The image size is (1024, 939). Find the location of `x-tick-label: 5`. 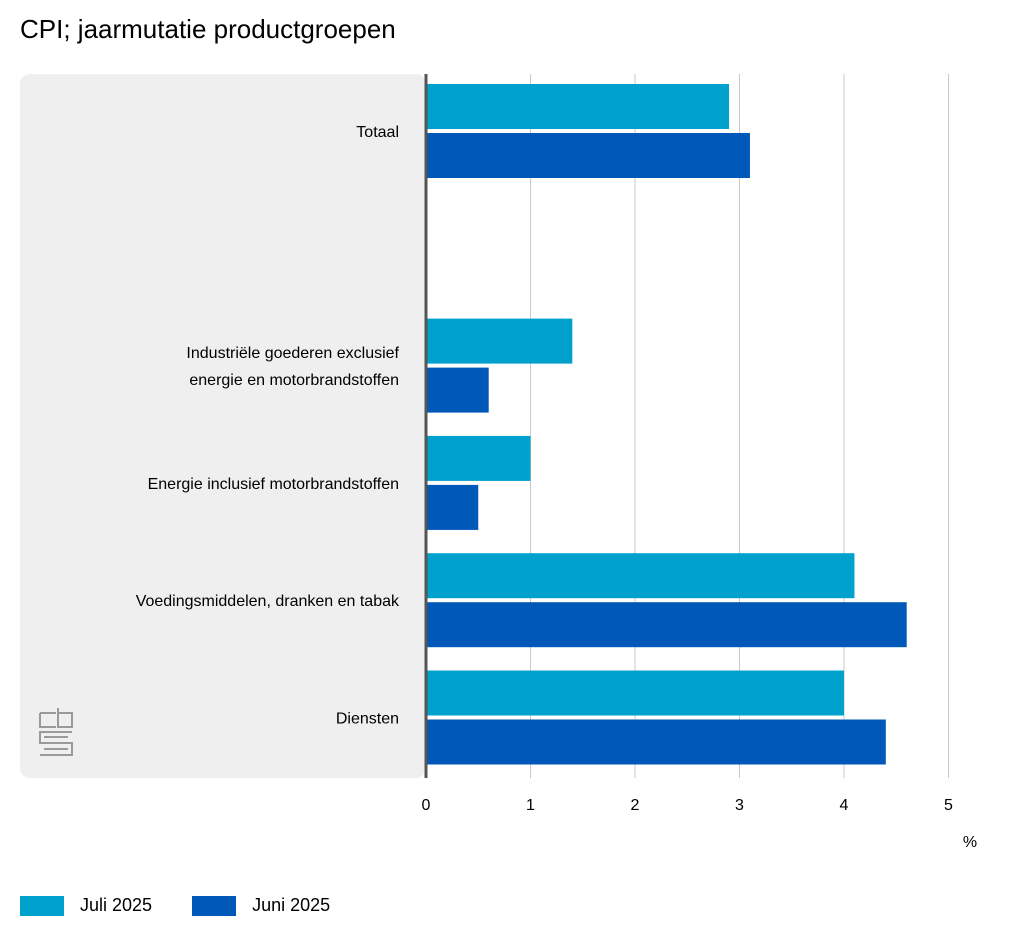

x-tick-label: 5 is located at coordinates (948, 805).